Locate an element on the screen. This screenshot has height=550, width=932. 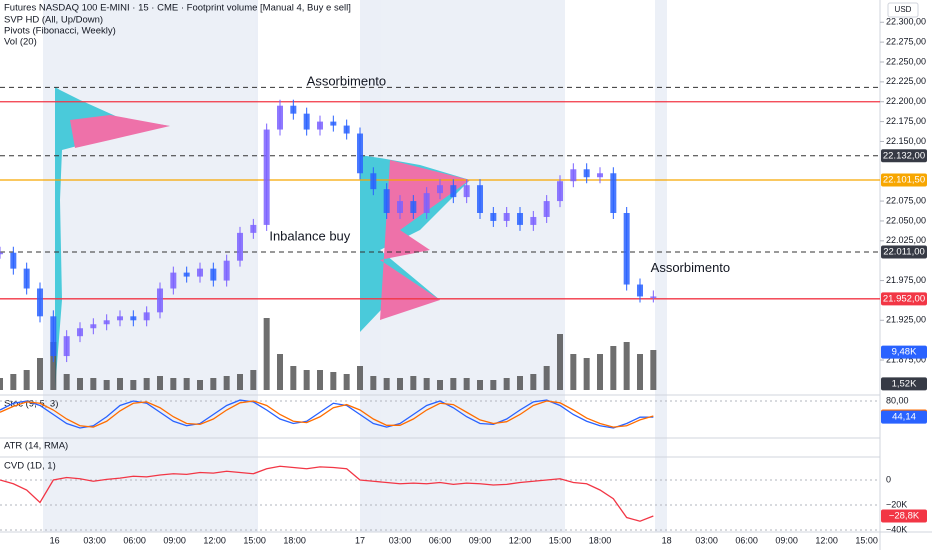
y-tick-label: 22.250,00 is located at coordinates (906, 61).